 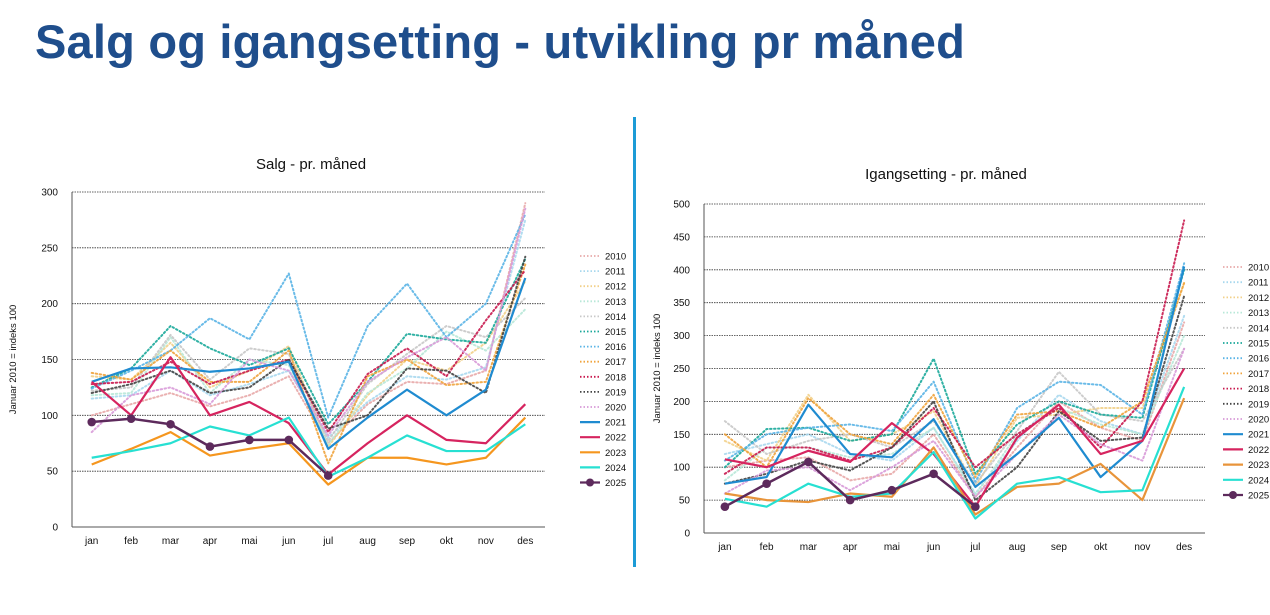 I want to click on x-tick-label: sep, so click(x=1059, y=547).